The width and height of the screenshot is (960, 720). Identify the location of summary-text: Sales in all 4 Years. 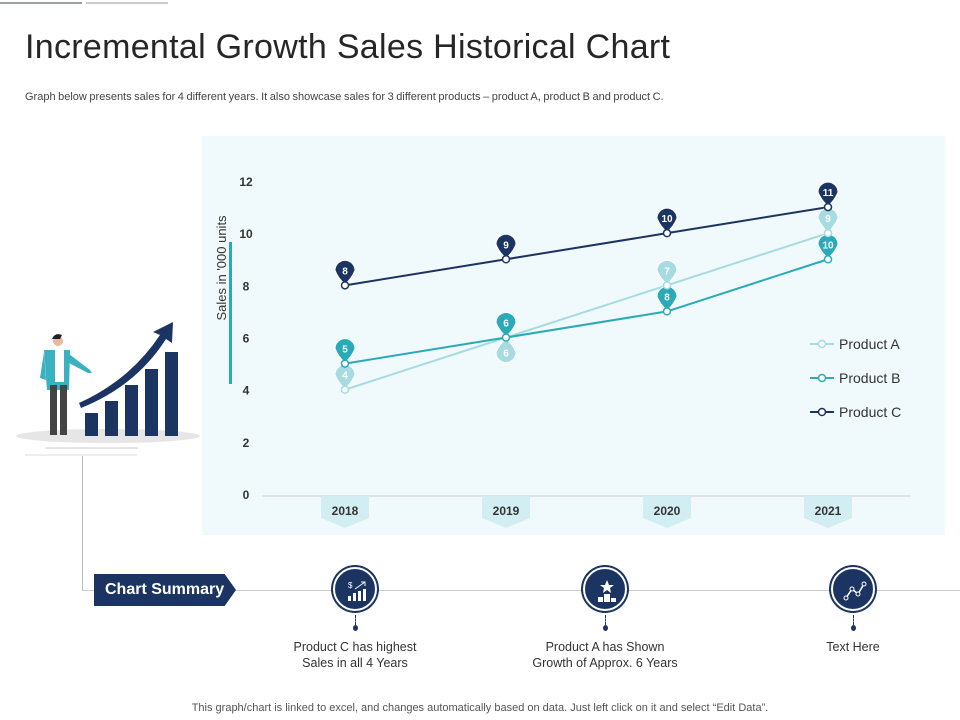
(355, 663).